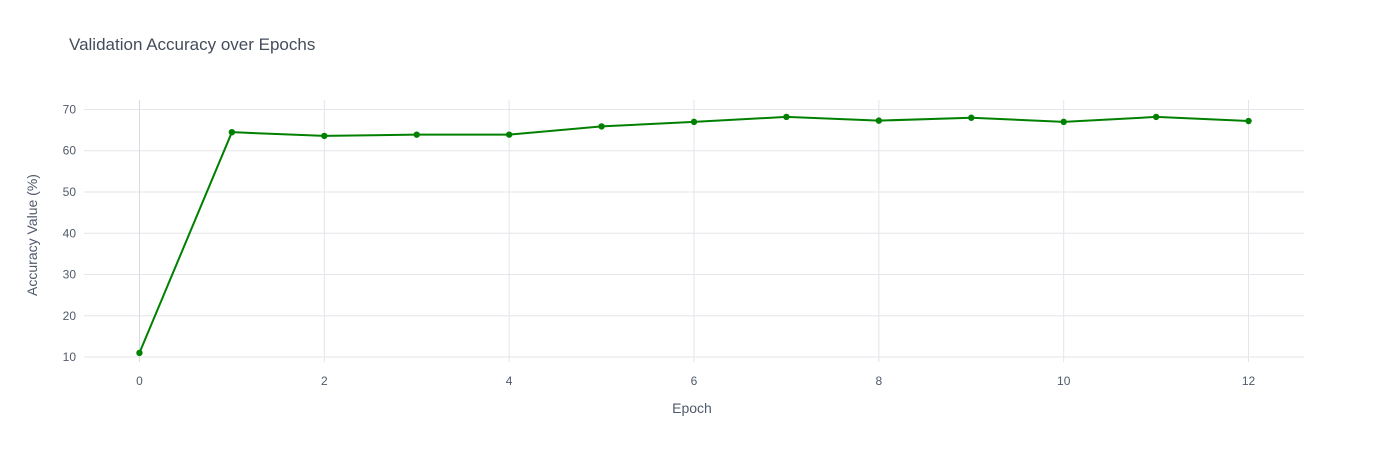 Image resolution: width=1384 pixels, height=450 pixels. Describe the element at coordinates (879, 381) in the screenshot. I see `x-tick-label: 8` at that location.